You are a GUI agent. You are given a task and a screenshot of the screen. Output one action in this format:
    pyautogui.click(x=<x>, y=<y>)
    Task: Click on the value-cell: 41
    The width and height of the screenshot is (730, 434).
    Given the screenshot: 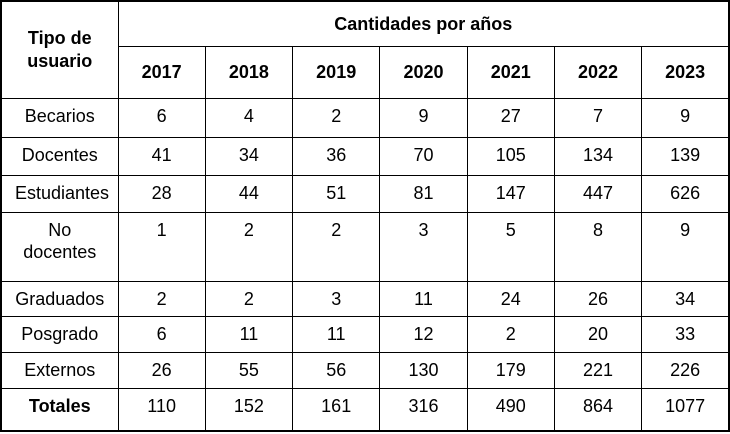 What is the action you would take?
    pyautogui.click(x=161, y=156)
    